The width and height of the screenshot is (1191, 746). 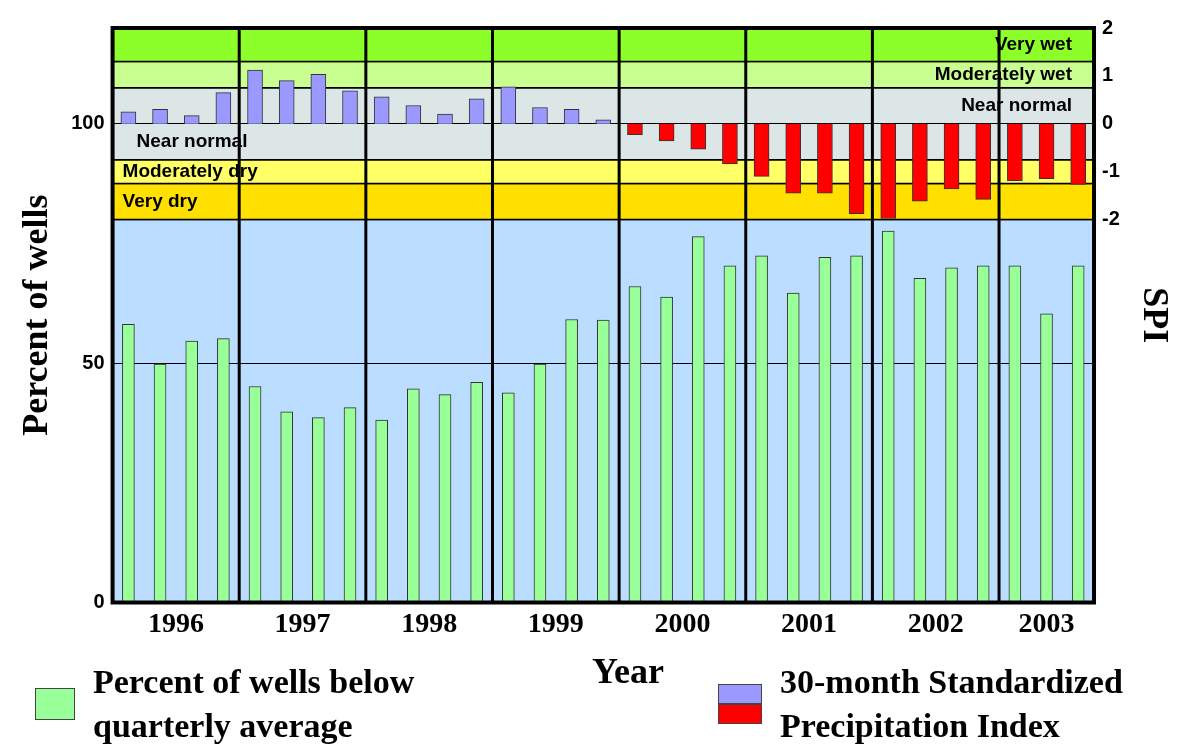 I want to click on x-tick-label: 1998, so click(x=429, y=623).